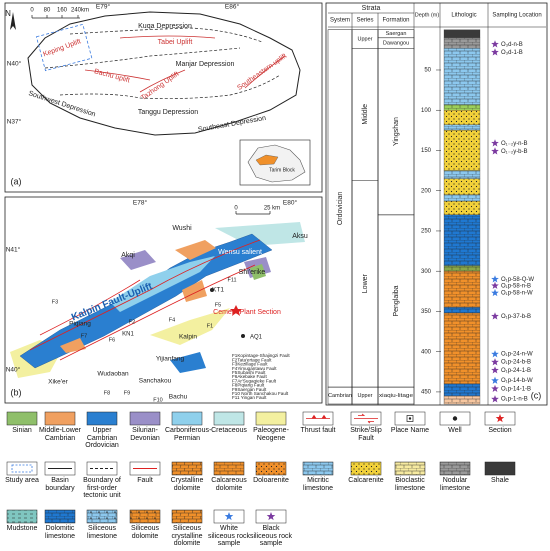  I want to click on fault-label: F11, so click(231, 280).